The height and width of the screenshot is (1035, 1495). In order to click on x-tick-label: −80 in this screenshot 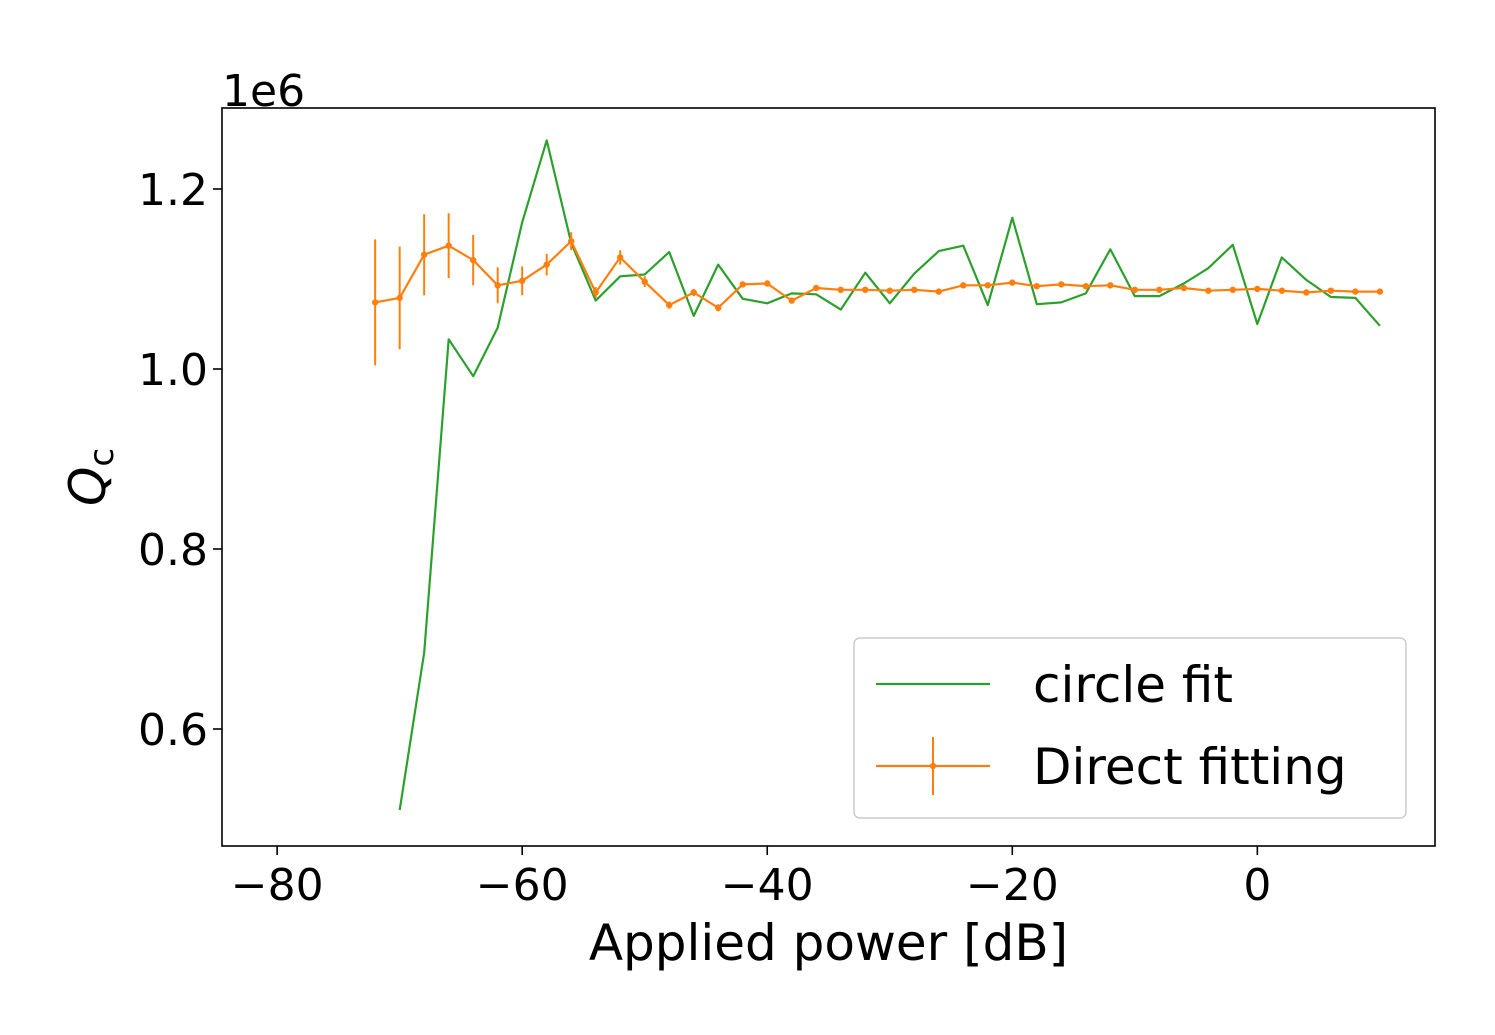, I will do `click(277, 885)`.